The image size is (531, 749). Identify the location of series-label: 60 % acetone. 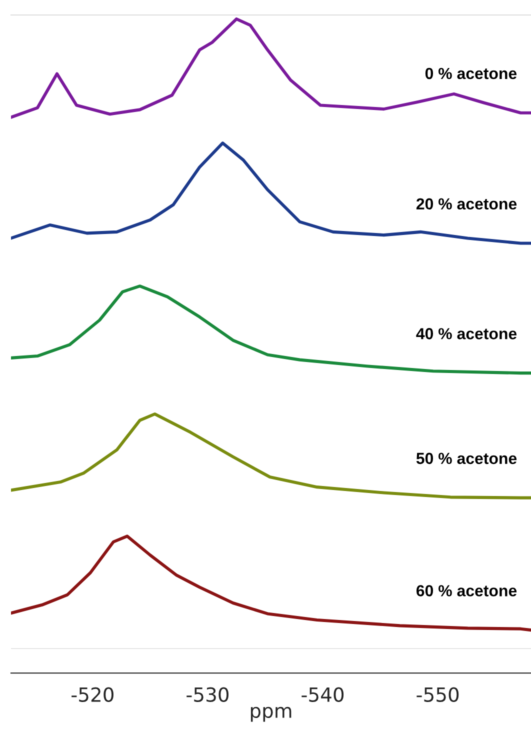
(466, 590).